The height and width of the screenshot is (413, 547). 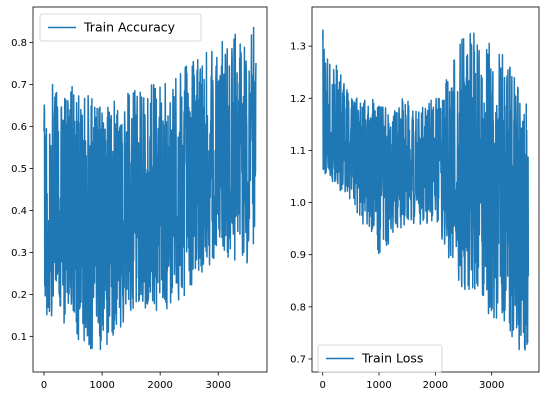 I want to click on accuracy-y-tick-label: 0.5, so click(x=19, y=169).